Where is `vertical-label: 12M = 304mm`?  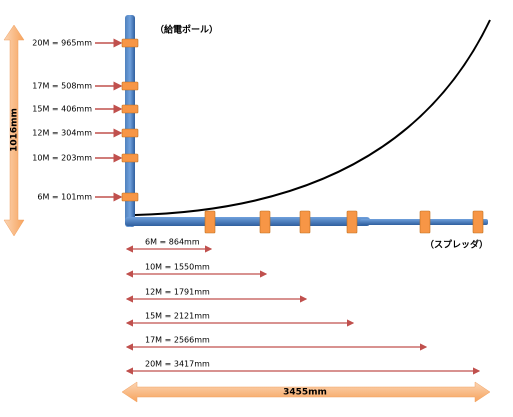
vertical-label: 12M = 304mm is located at coordinates (62, 133).